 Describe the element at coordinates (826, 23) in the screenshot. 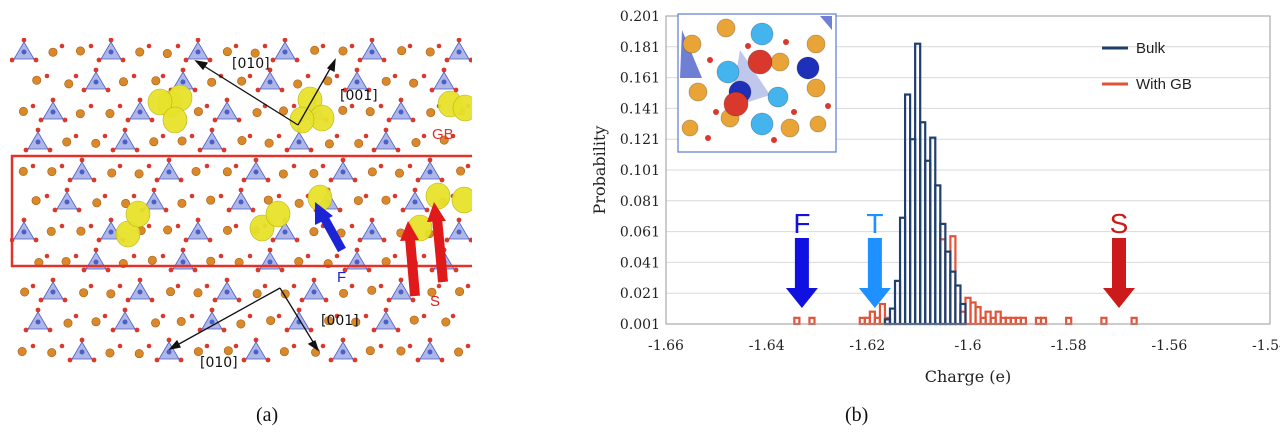

I see `inset-tetrahedron` at that location.